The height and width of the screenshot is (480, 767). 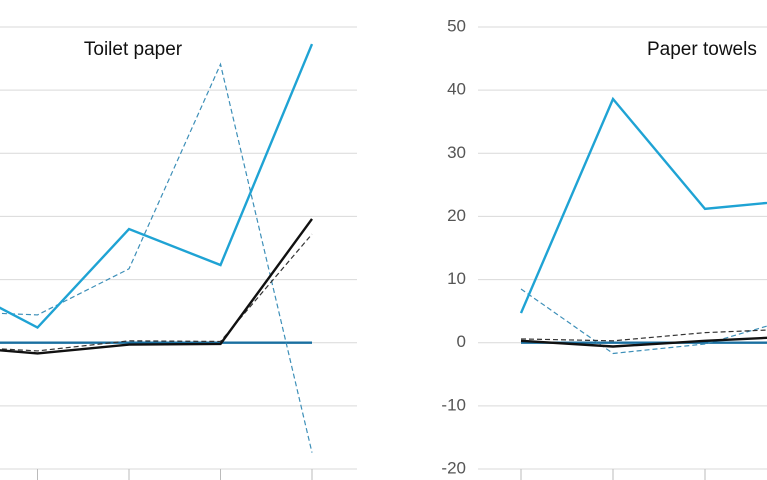 What do you see at coordinates (453, 467) in the screenshot?
I see `y-tick-label: -20` at bounding box center [453, 467].